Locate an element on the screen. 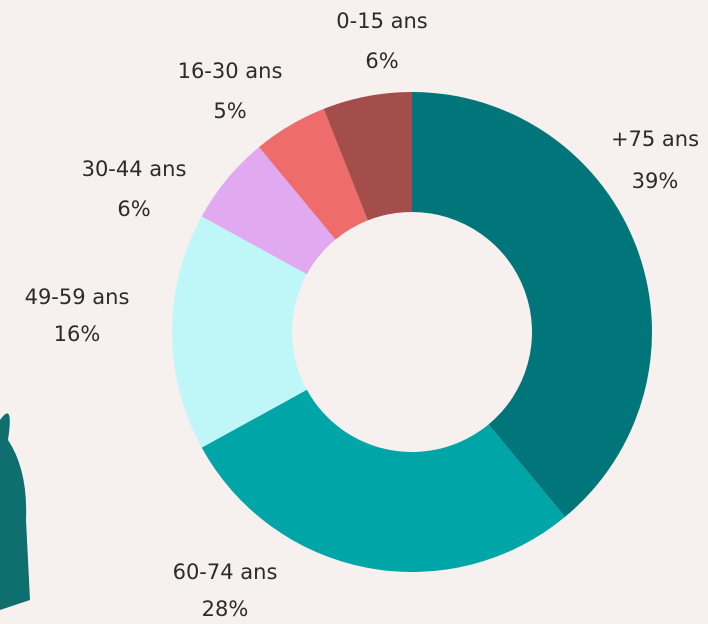 This screenshot has height=624, width=708. slice-label: +75 ans is located at coordinates (655, 139).